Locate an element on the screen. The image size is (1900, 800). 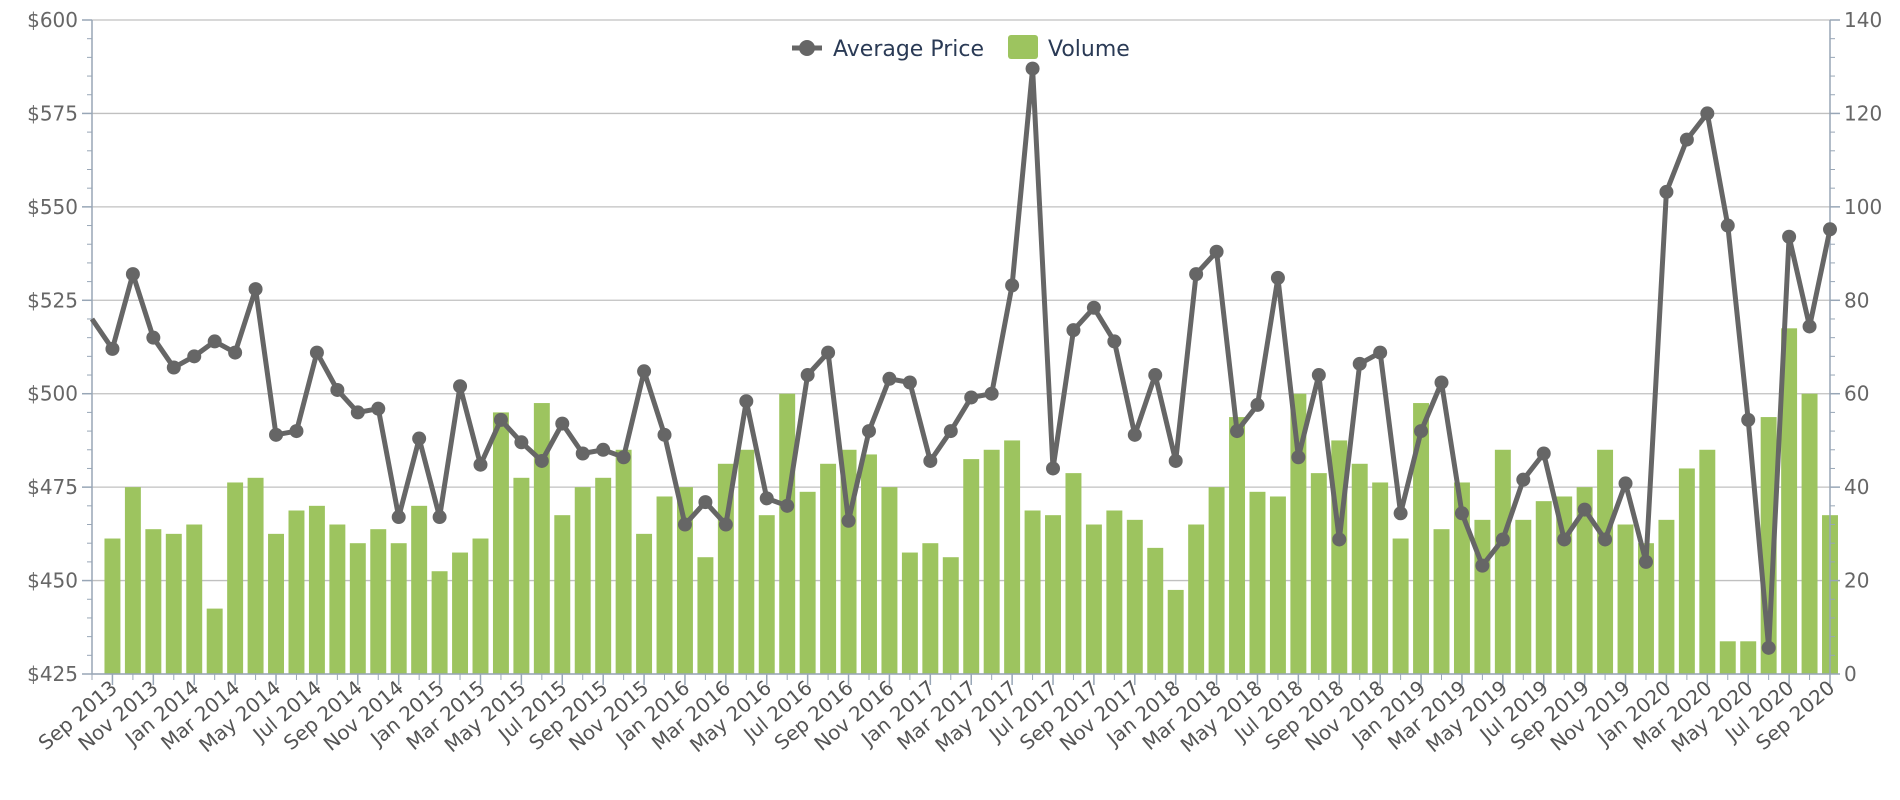
legend-item-price: Average Price is located at coordinates (888, 49).